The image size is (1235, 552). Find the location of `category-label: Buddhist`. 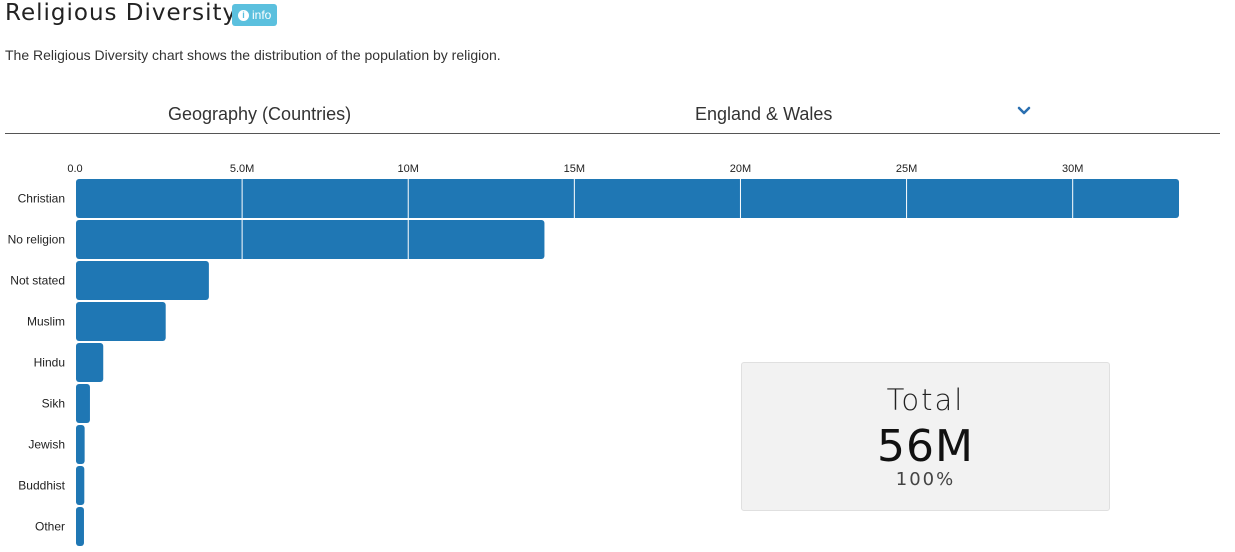

category-label: Buddhist is located at coordinates (41, 486).